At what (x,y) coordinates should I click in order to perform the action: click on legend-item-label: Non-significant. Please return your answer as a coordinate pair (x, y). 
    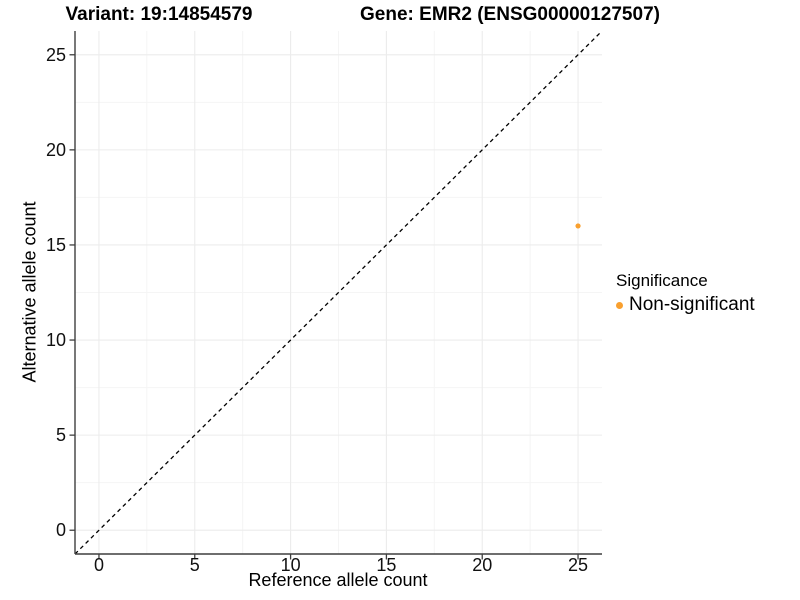
    Looking at the image, I should click on (692, 304).